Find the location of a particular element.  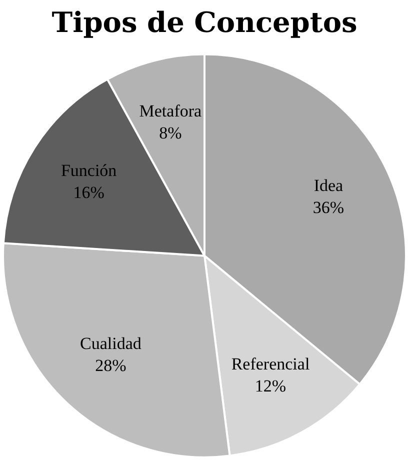

data-label: 36% is located at coordinates (328, 207).